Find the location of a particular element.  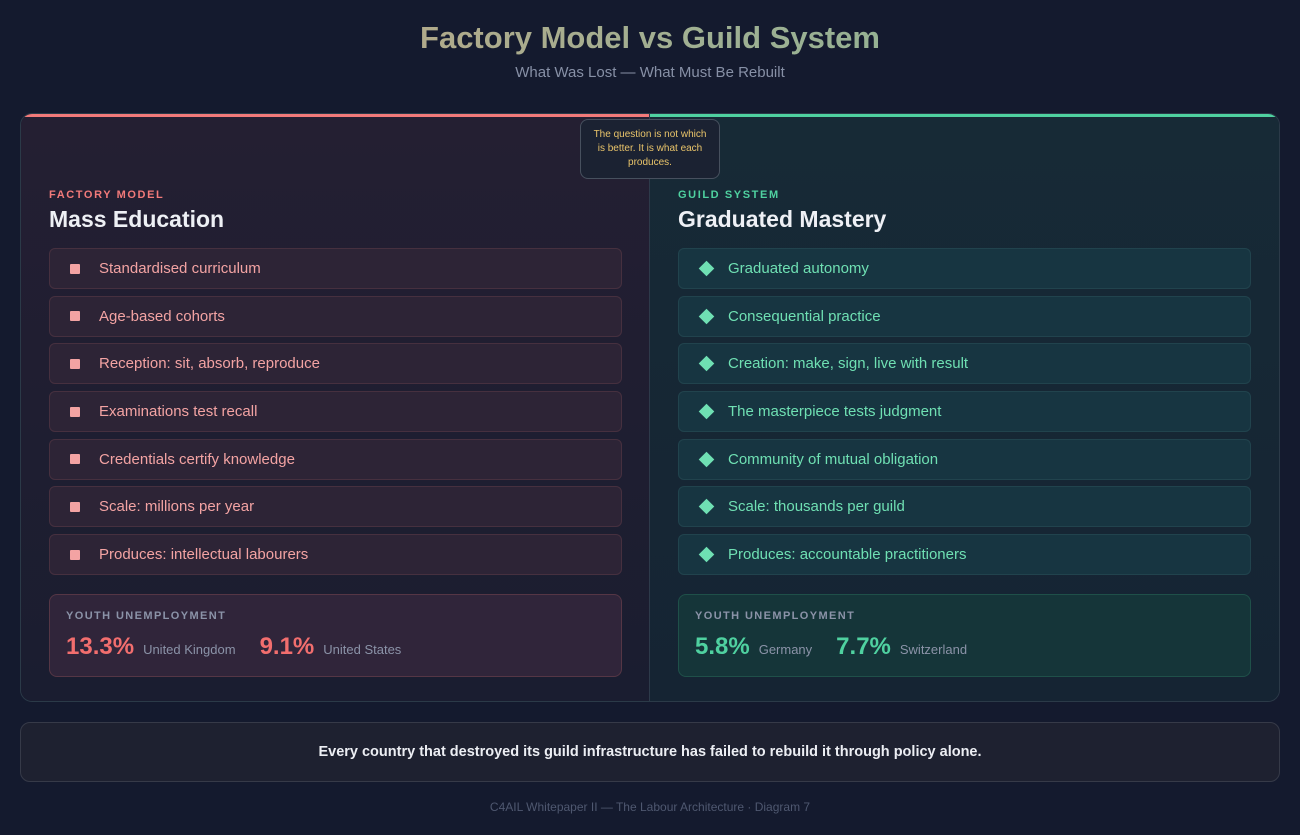

guild-accent-bar is located at coordinates (964, 115).